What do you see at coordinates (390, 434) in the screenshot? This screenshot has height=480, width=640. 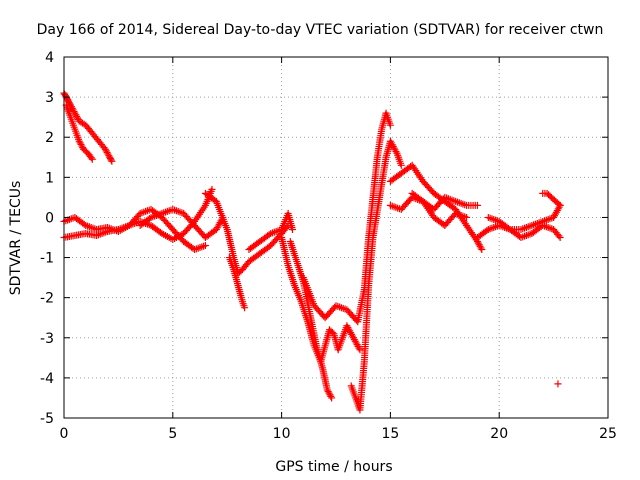 I see `x-tick-label: 15` at bounding box center [390, 434].